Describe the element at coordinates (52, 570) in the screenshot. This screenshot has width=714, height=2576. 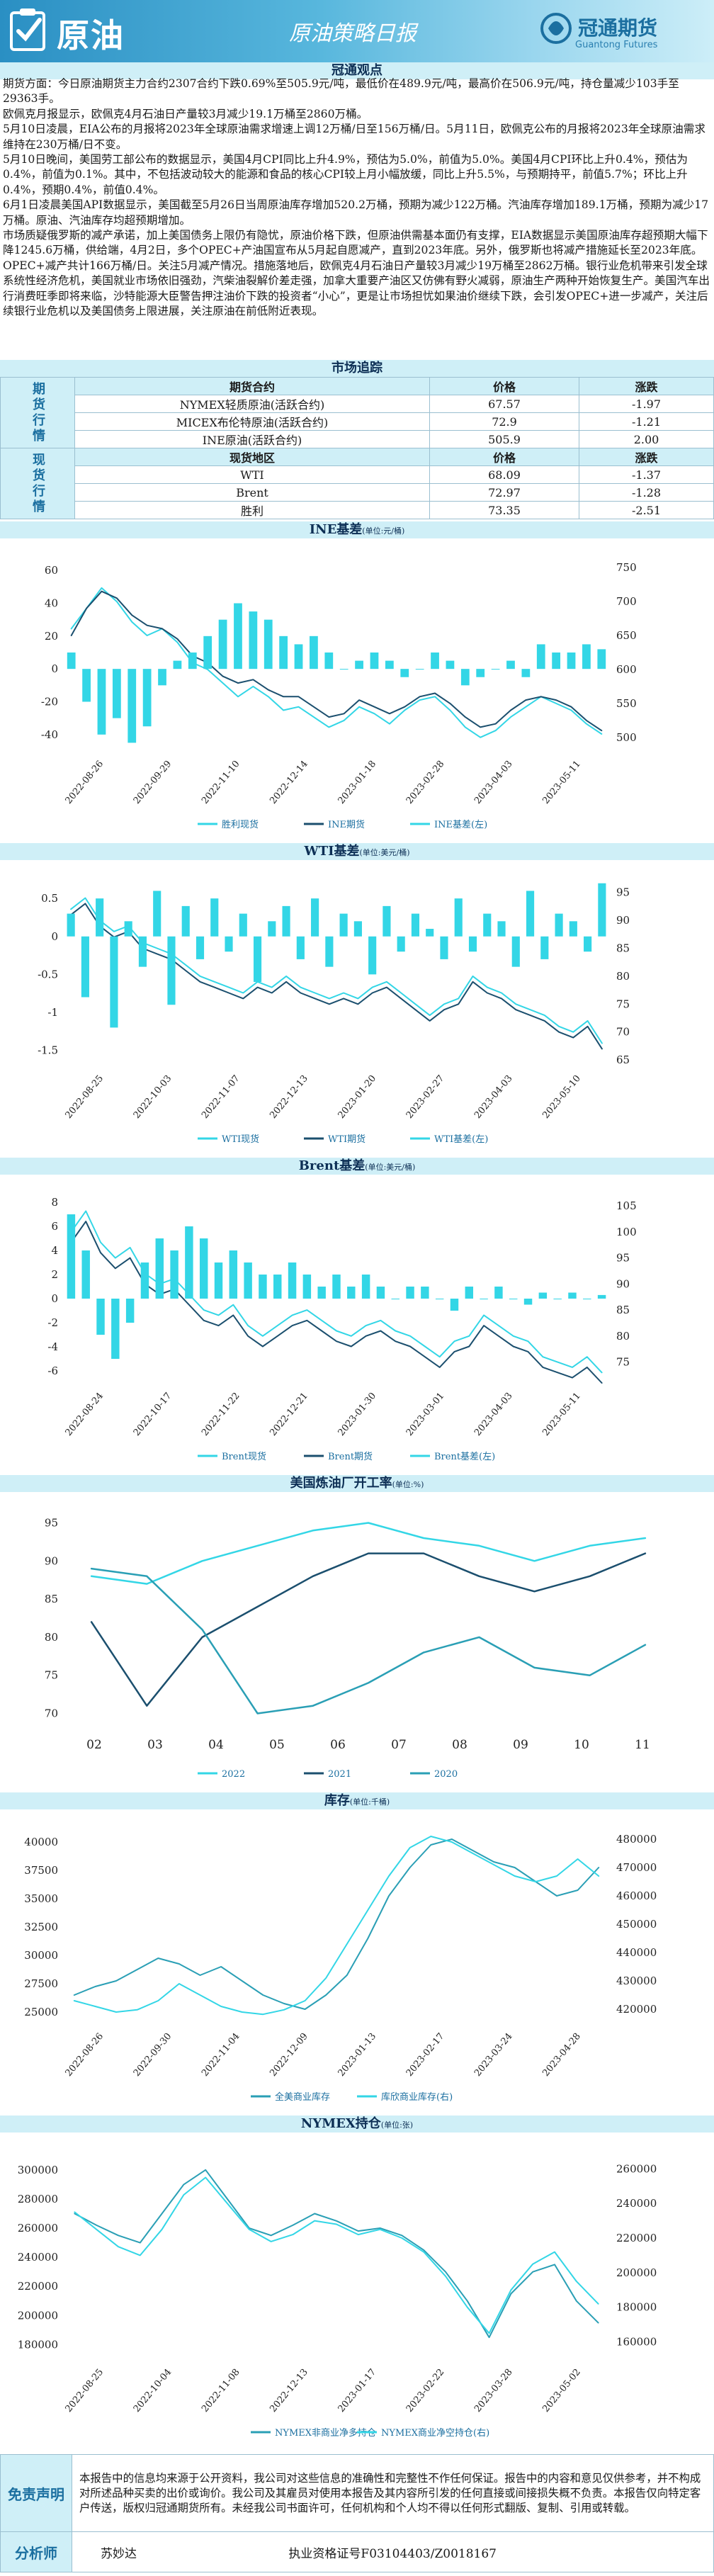
I see `y-left-tick-label: 60` at that location.